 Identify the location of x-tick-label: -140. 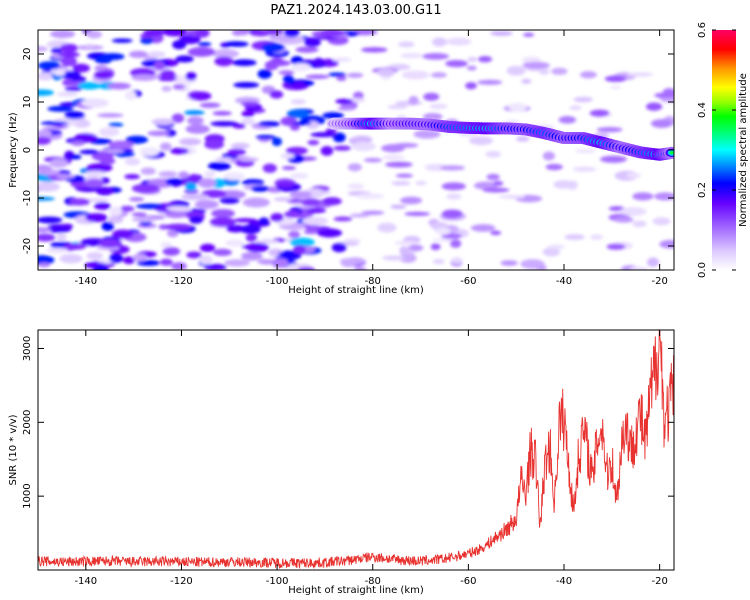
(85, 581).